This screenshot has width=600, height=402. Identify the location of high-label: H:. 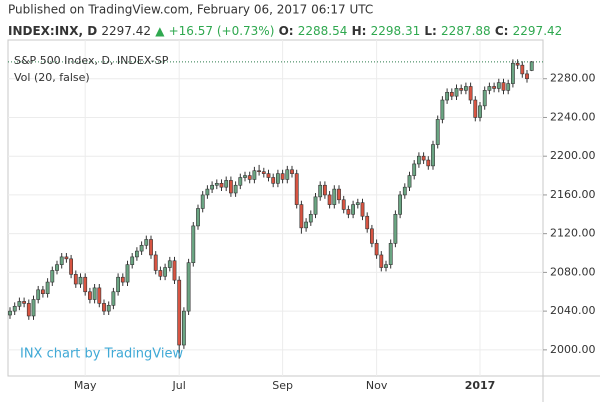
(359, 31).